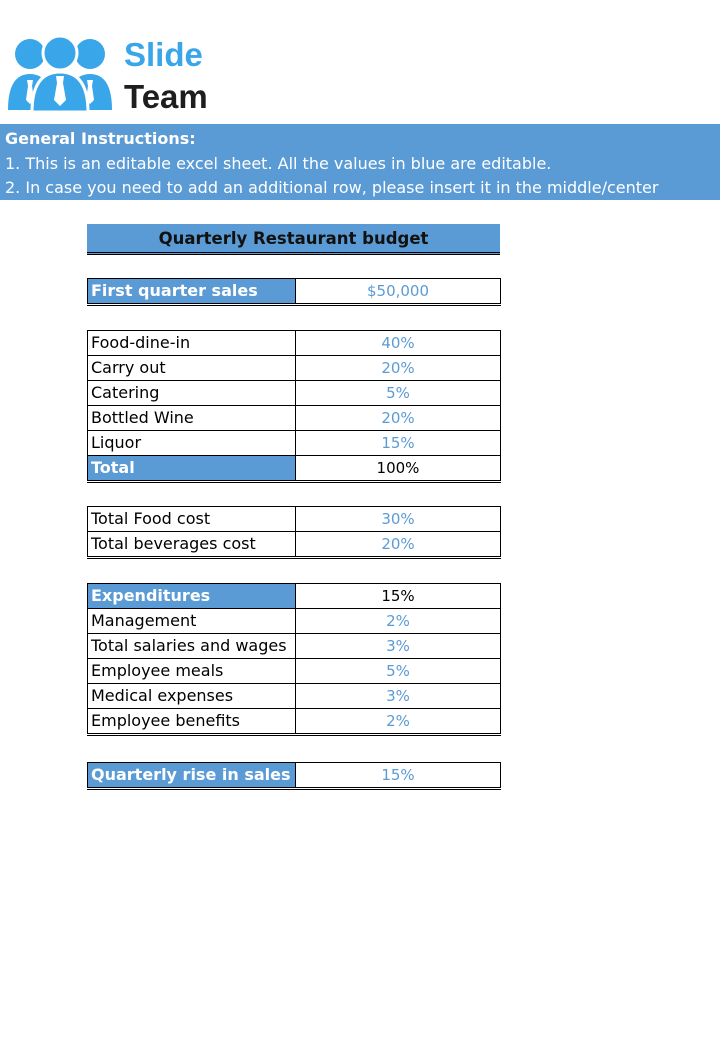 This screenshot has width=720, height=1040. I want to click on logo-wordmark: Slide Team, so click(166, 76).